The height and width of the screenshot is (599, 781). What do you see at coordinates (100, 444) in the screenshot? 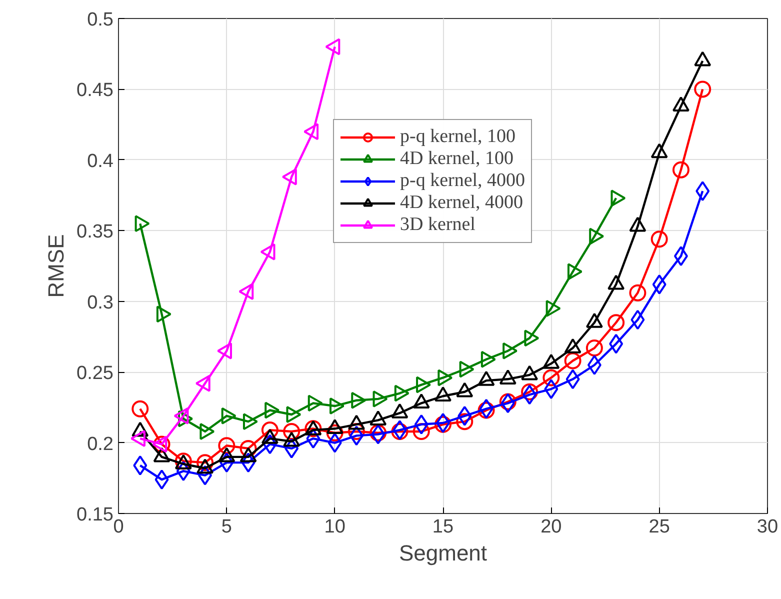
I see `y-tick-label: 0.2` at bounding box center [100, 444].